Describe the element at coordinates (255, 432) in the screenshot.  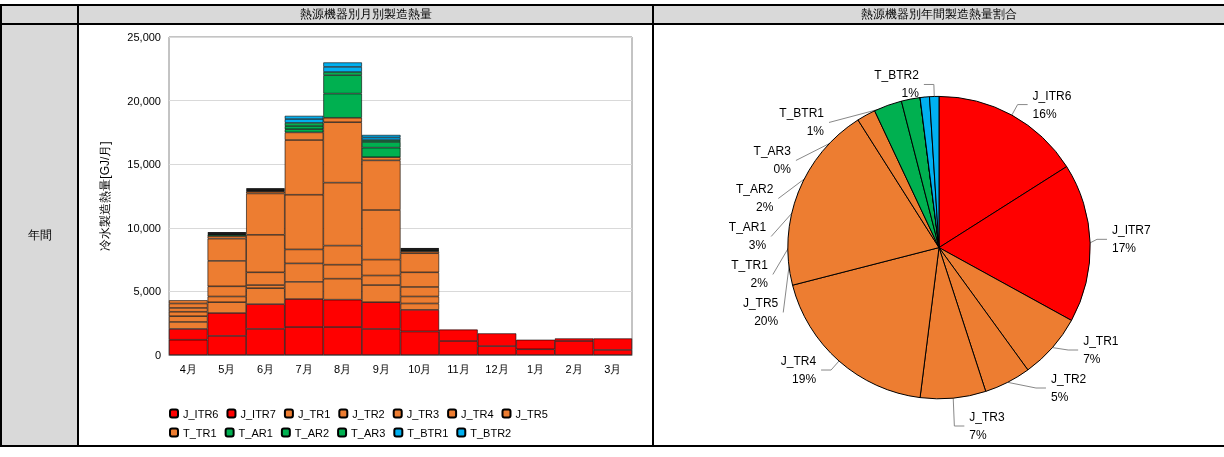
I see `legend-label: T_AR1` at that location.